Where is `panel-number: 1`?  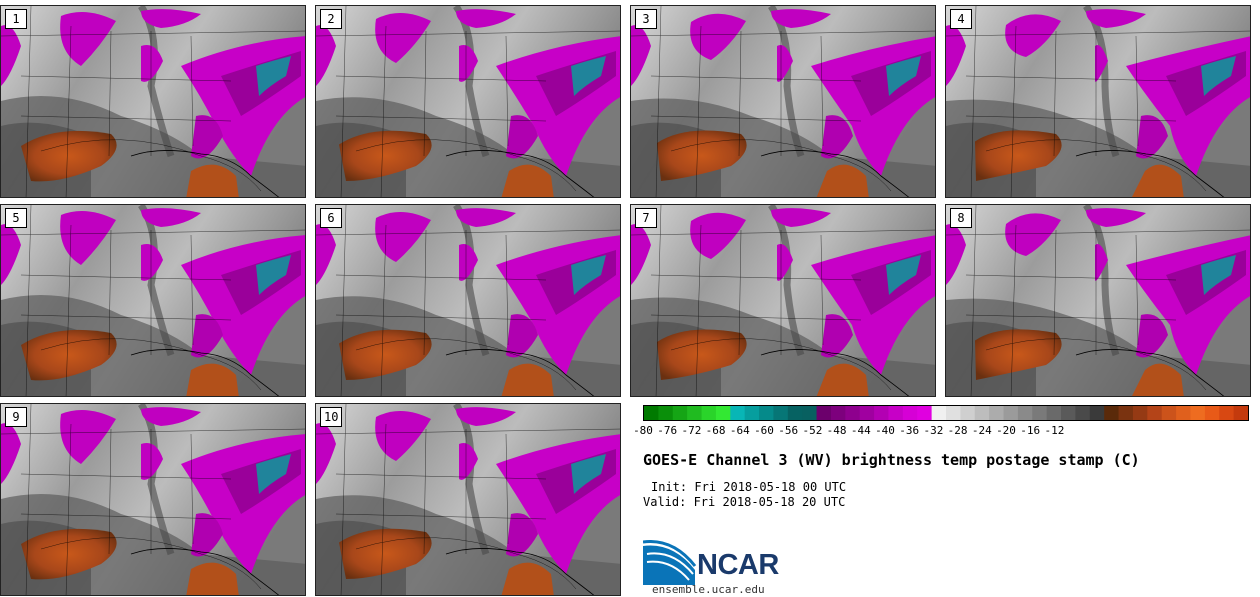
panel-number: 1 is located at coordinates (16, 19).